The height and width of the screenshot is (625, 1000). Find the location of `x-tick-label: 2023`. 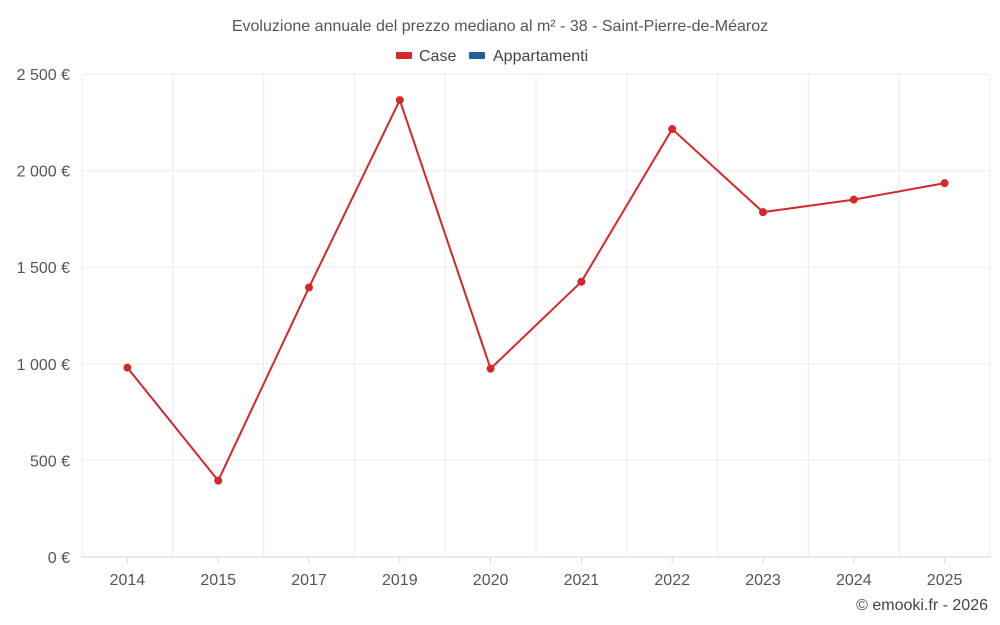

x-tick-label: 2023 is located at coordinates (763, 580).